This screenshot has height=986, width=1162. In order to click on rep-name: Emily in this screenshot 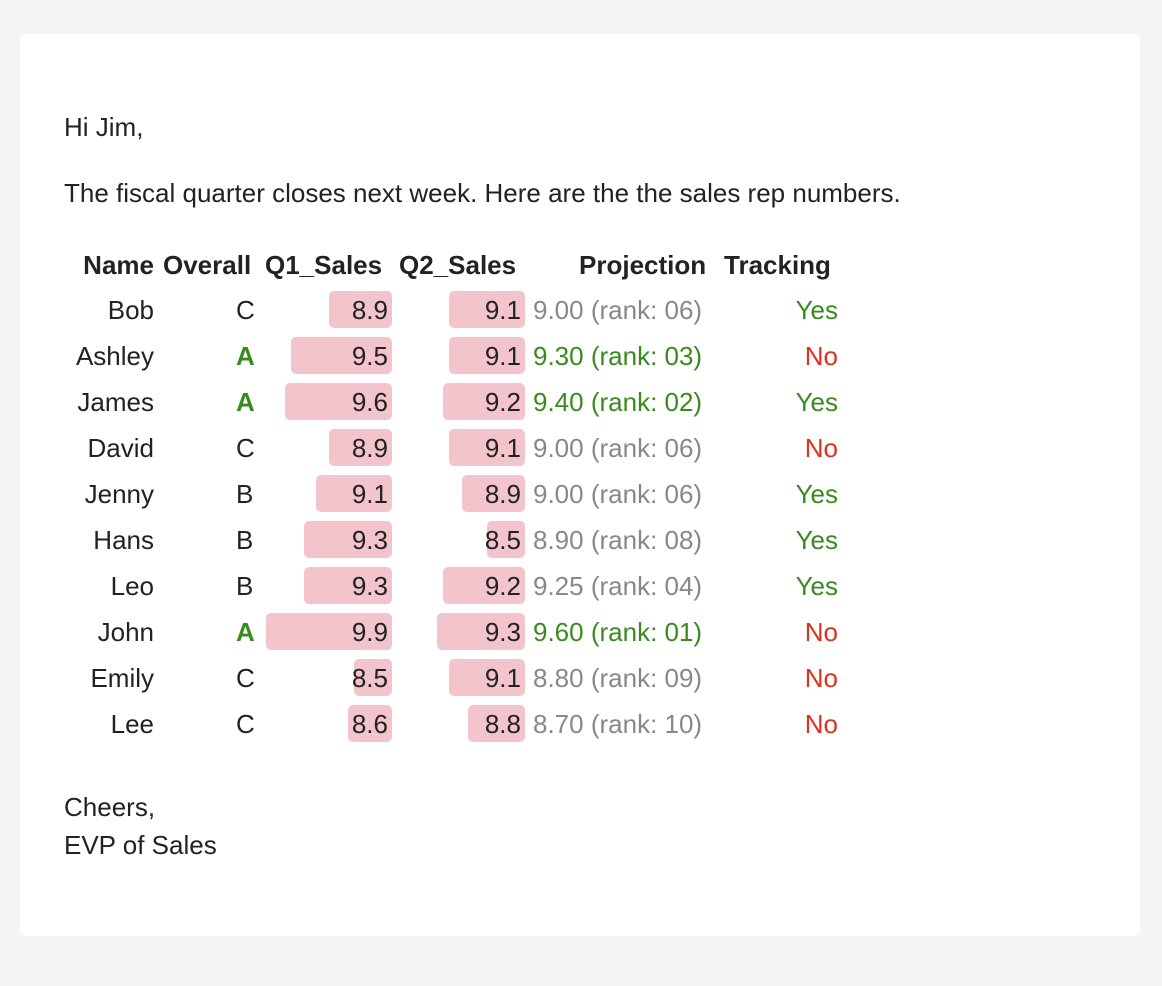, I will do `click(122, 678)`.